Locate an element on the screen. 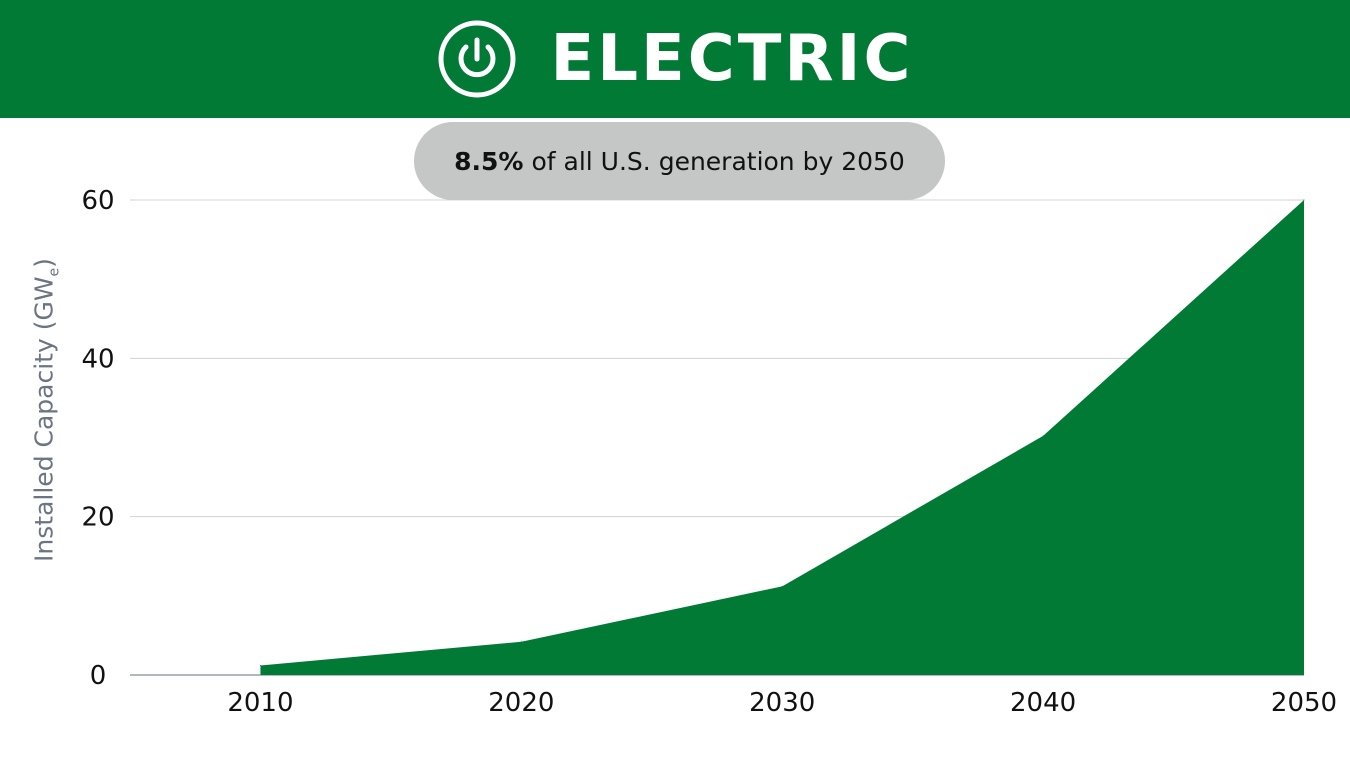 The width and height of the screenshot is (1350, 759). x-tick-label-2030: 2030 is located at coordinates (782, 703).